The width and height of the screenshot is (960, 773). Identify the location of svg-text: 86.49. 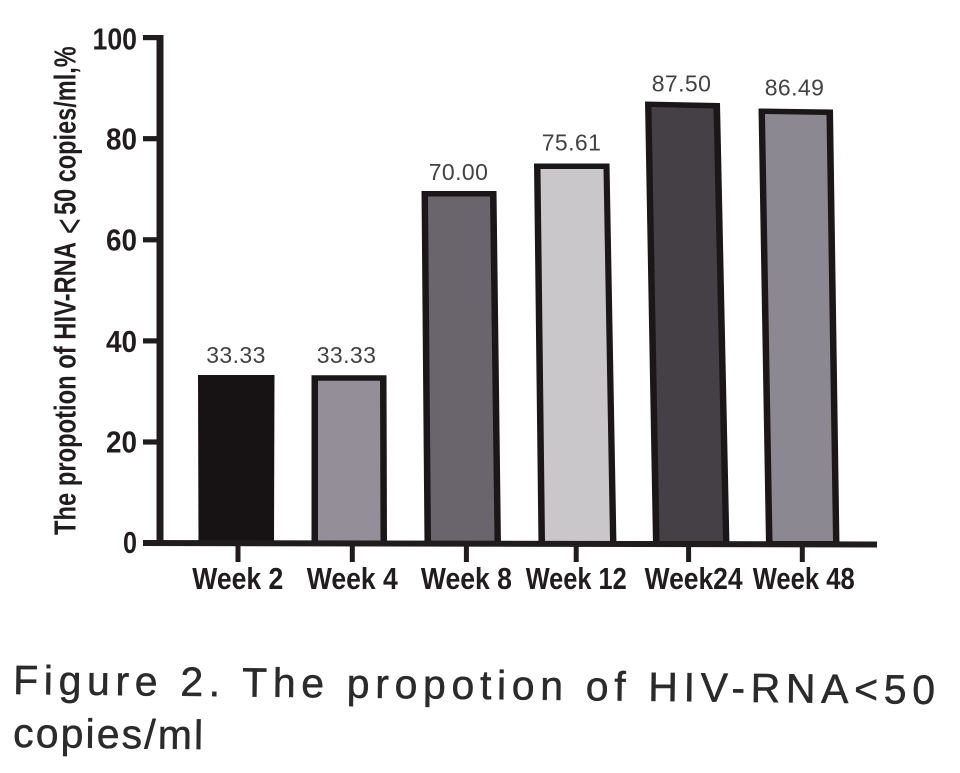
(795, 88).